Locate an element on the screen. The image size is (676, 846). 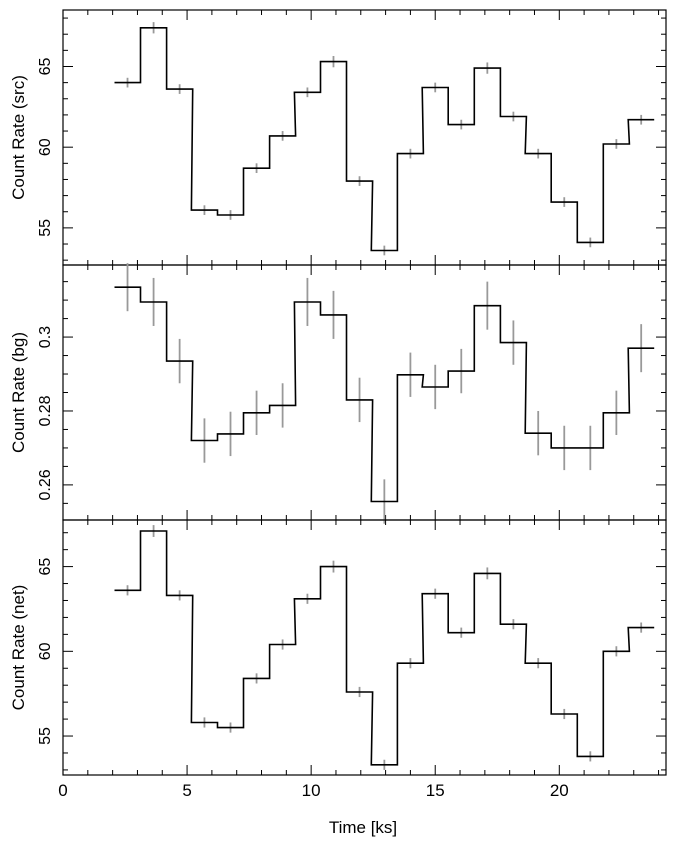
x-tick-label: 15 is located at coordinates (435, 790).